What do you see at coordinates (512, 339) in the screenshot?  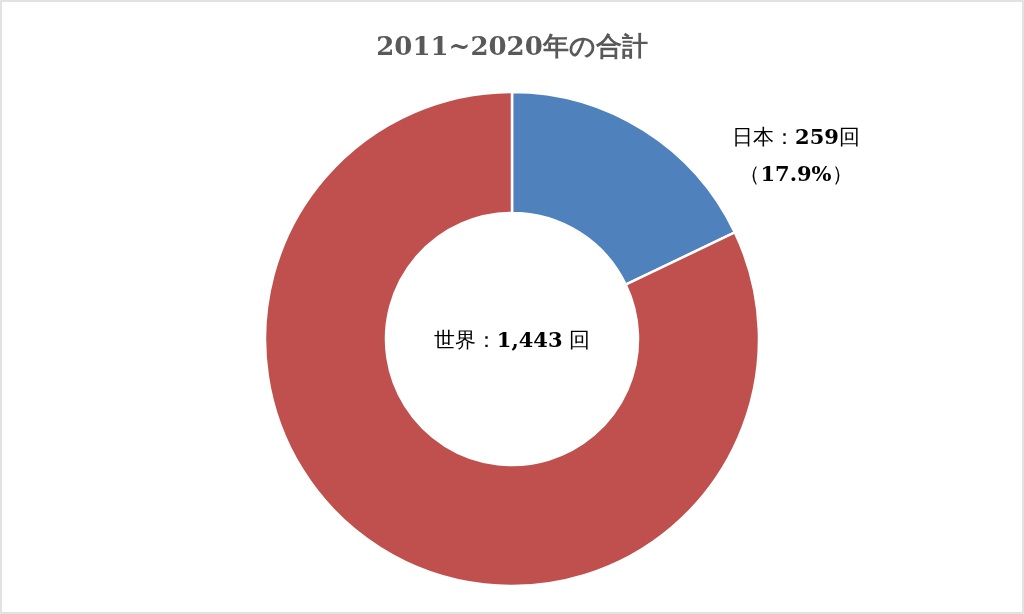 I see `text: 世界：1,443 回` at bounding box center [512, 339].